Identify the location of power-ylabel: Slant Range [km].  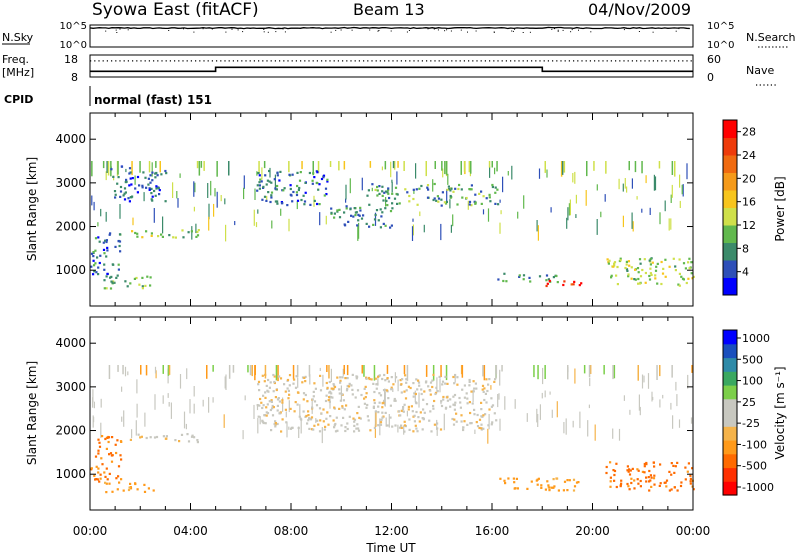
(32, 209).